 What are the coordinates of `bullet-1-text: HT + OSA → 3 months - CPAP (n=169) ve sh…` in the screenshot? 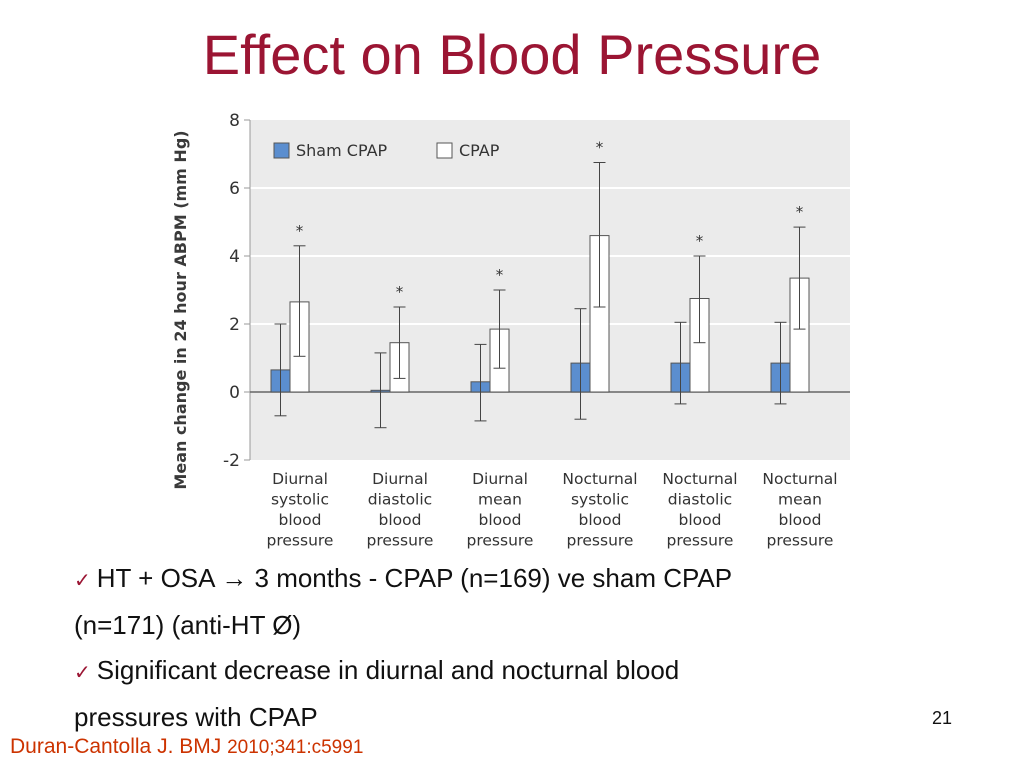 It's located at (414, 578).